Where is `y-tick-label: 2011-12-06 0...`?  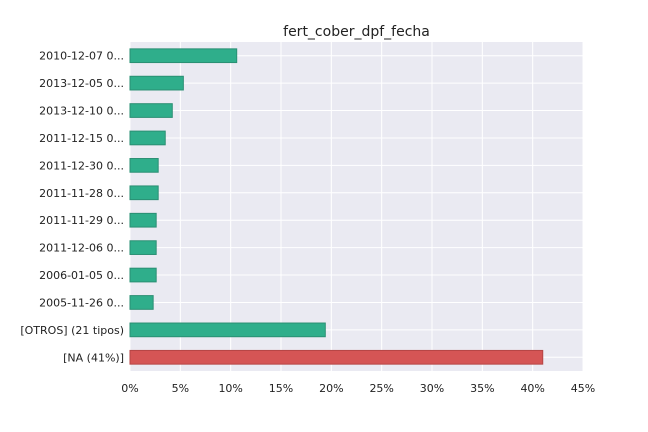 y-tick-label: 2011-12-06 0... is located at coordinates (81, 248).